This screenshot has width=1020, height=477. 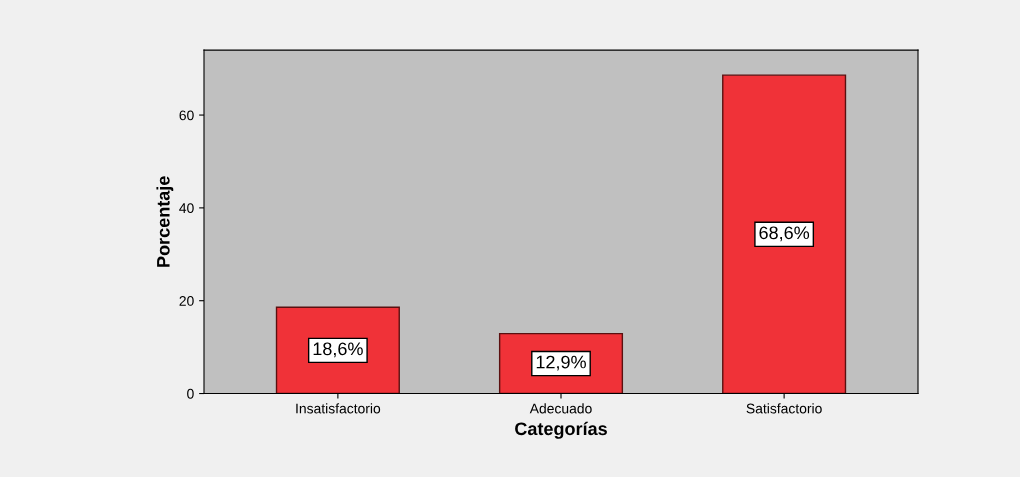 I want to click on data-label: 18,6%, so click(x=338, y=350).